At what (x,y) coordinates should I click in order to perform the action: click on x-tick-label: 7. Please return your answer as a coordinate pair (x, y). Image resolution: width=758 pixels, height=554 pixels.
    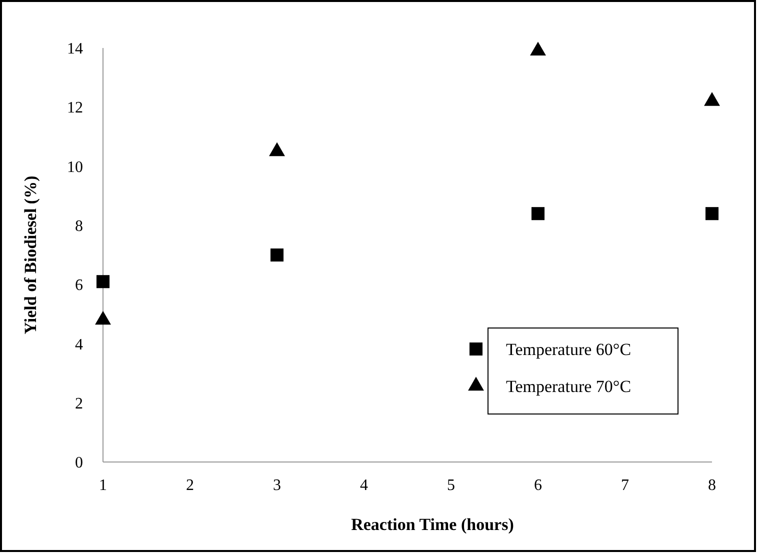
    Looking at the image, I should click on (625, 485).